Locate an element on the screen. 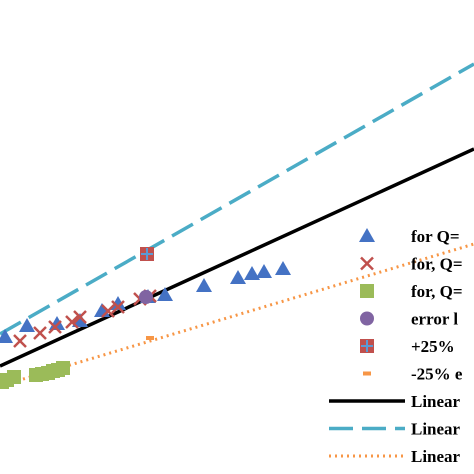  point-cross-5-stroke-b is located at coordinates (108, 311).